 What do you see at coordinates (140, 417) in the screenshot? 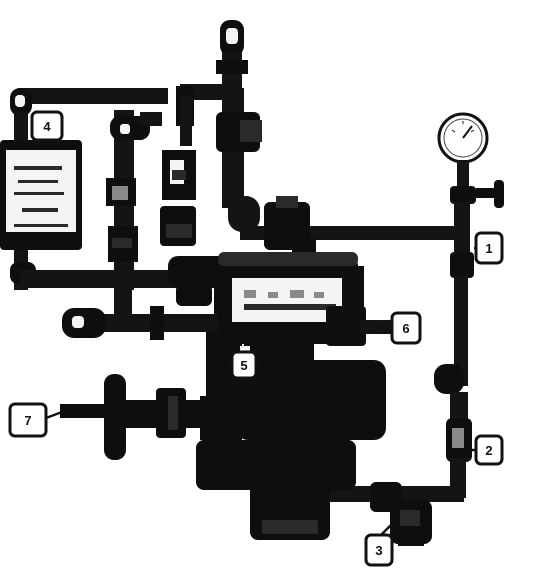
I see `inlet-flange` at bounding box center [140, 417].